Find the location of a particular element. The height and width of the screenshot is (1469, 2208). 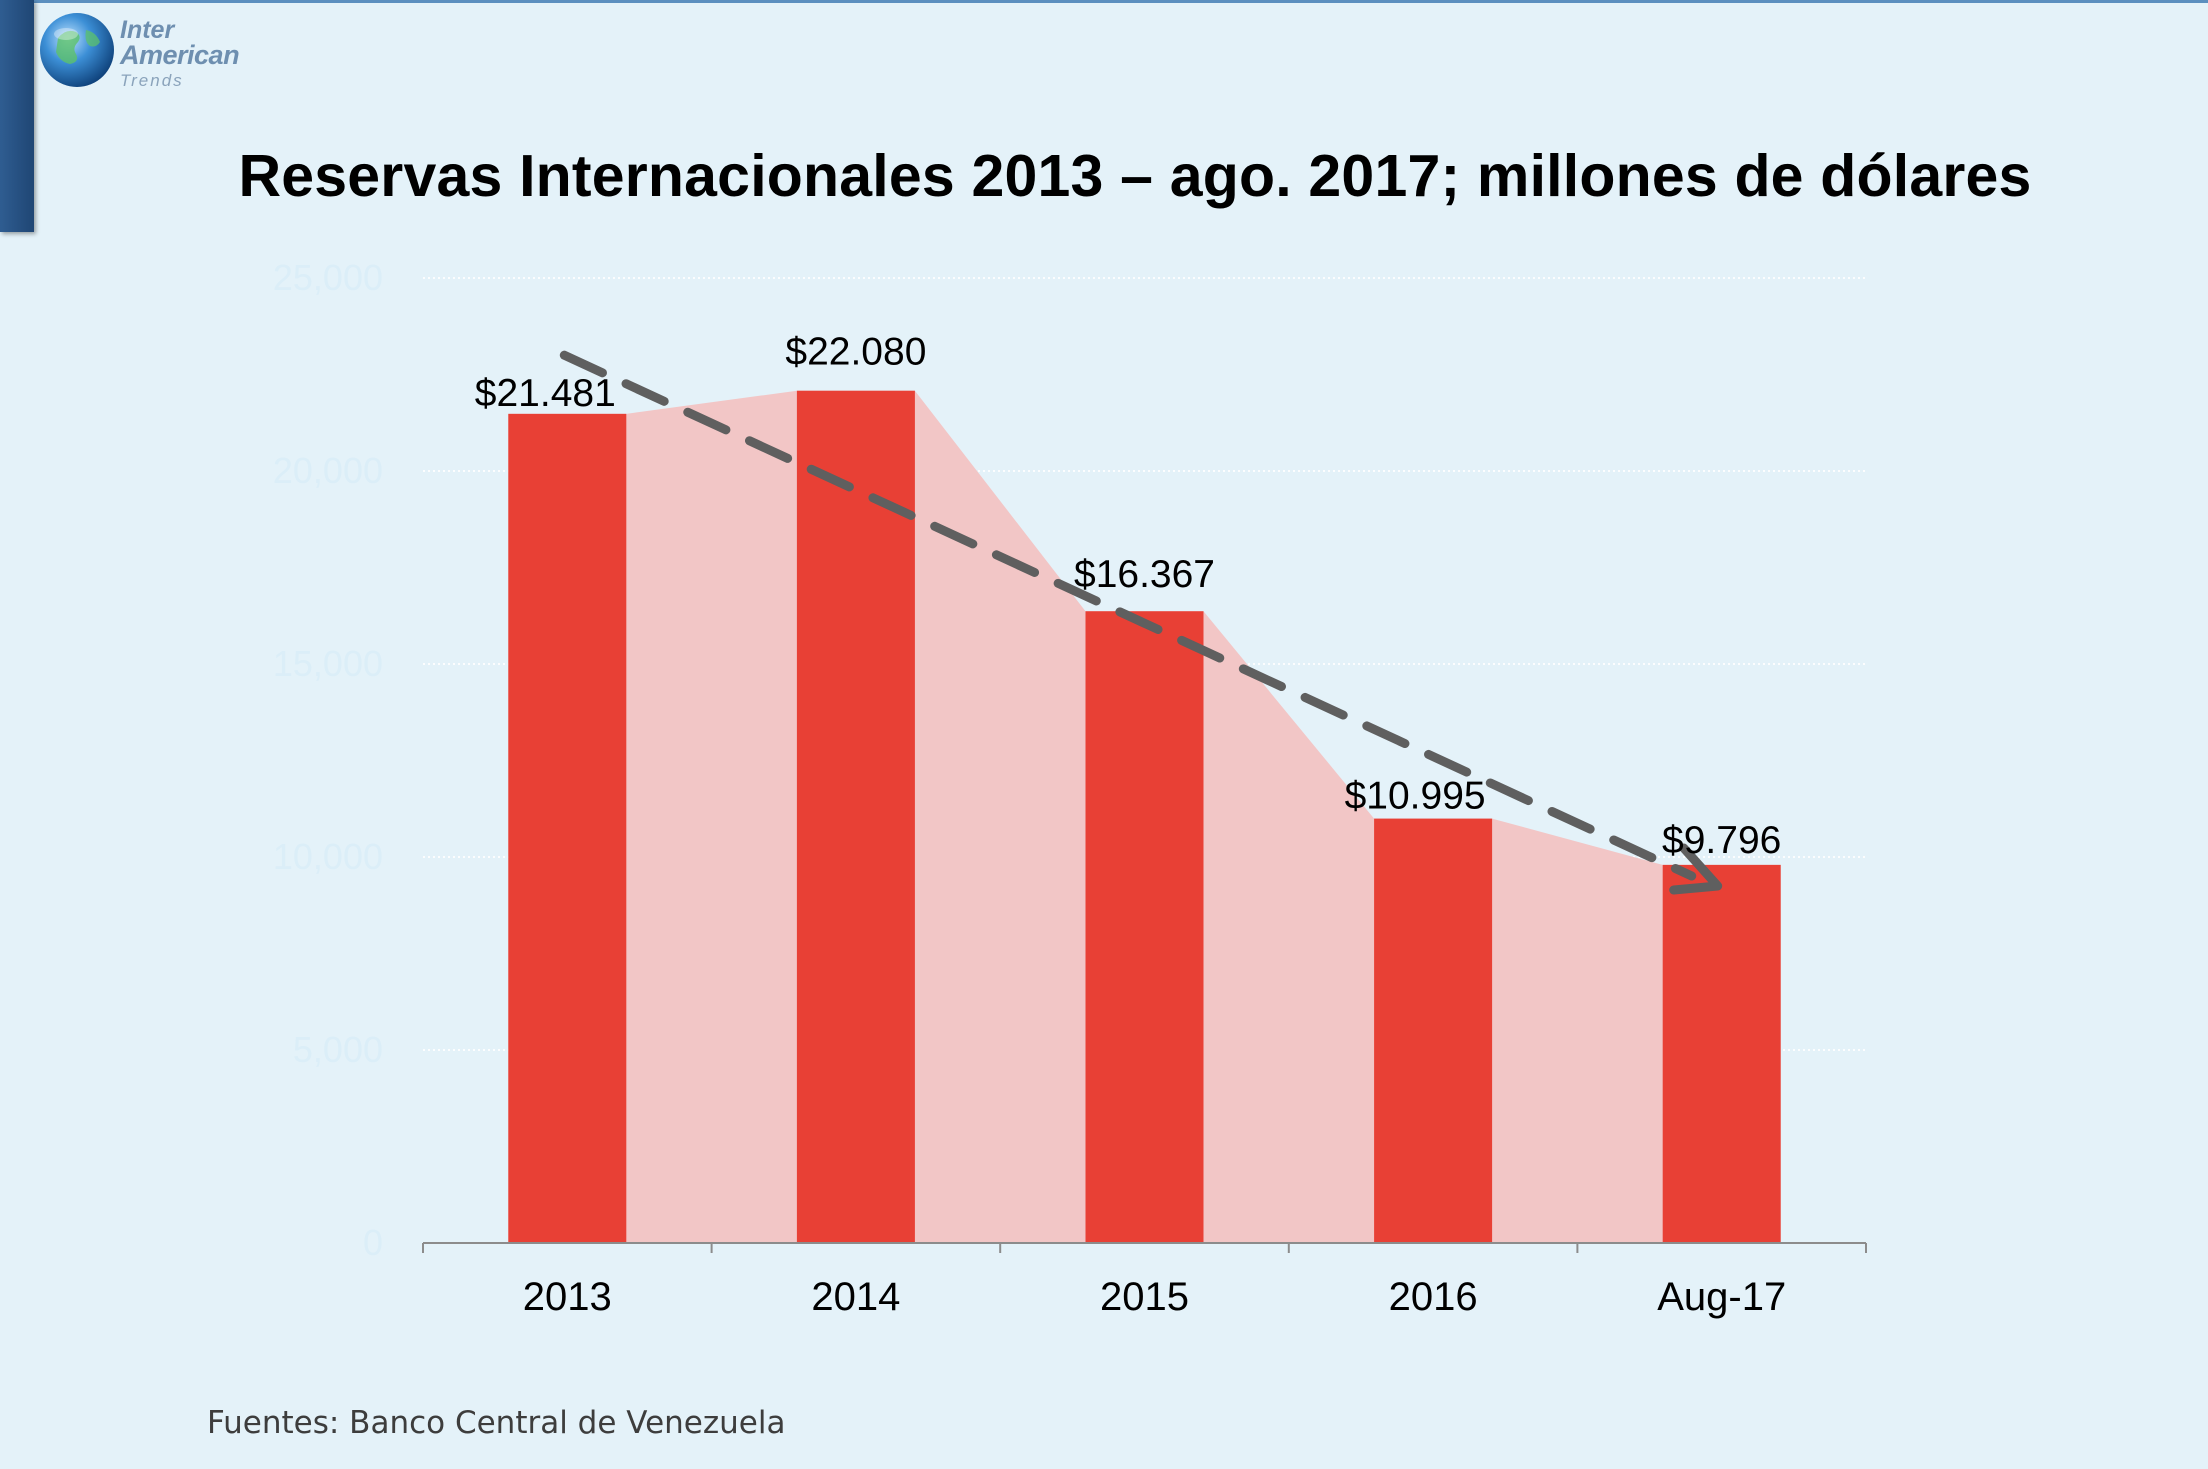

x-tick-label: 2013 is located at coordinates (567, 1297).